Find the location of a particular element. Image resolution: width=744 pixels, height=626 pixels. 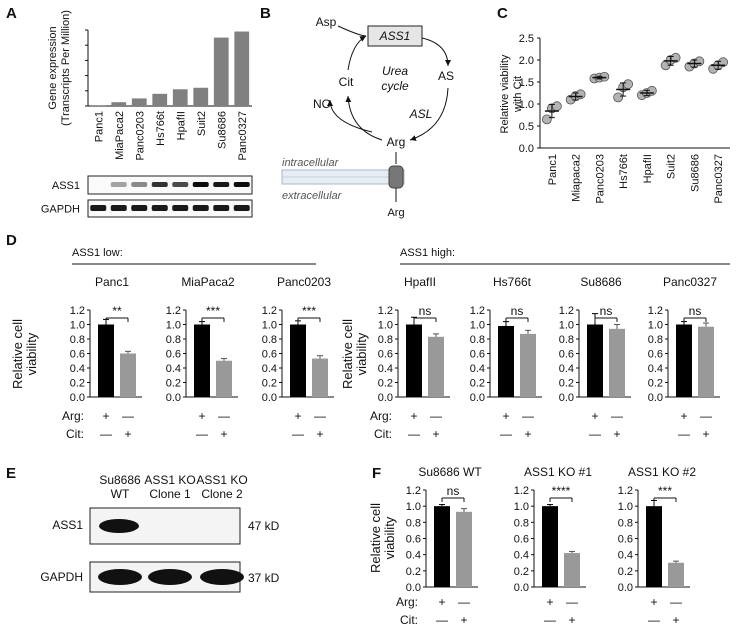

x-tick-label: Panc0327 is located at coordinates (243, 136).